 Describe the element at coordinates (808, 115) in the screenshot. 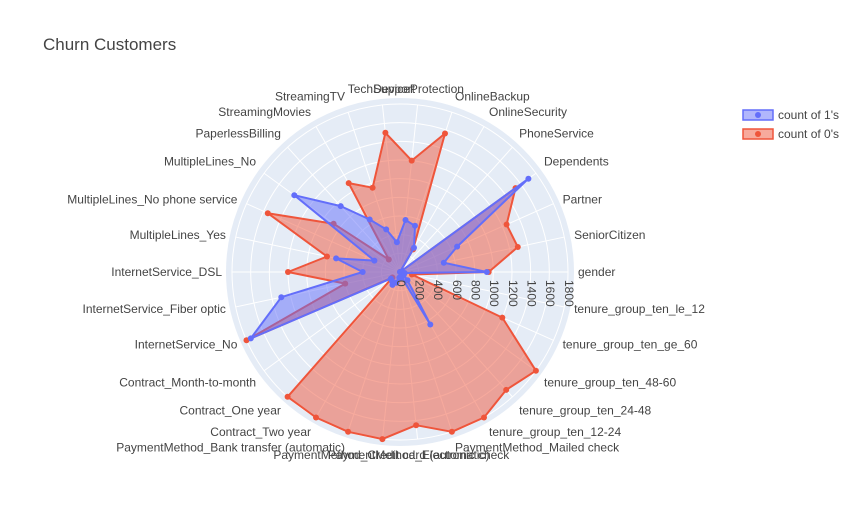

I see `legend-label: count of 1's` at that location.